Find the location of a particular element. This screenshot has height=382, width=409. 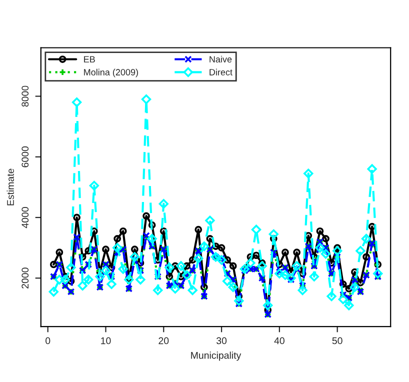

x-tick-label: 50 is located at coordinates (337, 340).